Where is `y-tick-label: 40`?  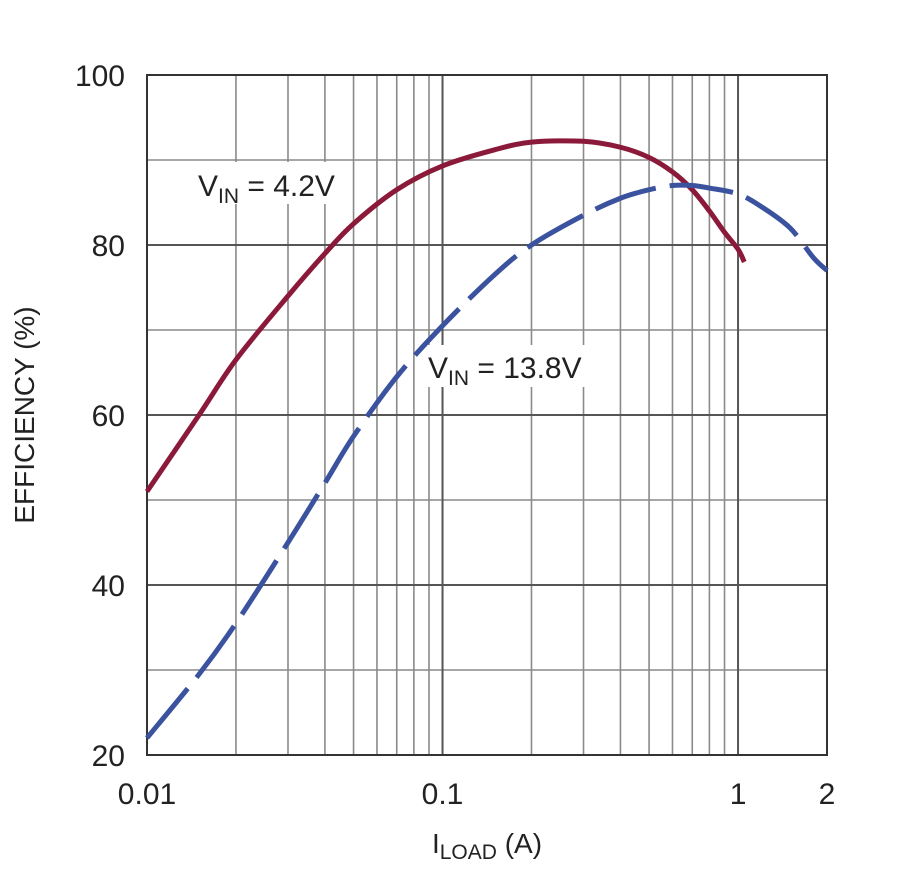
y-tick-label: 40 is located at coordinates (108, 586).